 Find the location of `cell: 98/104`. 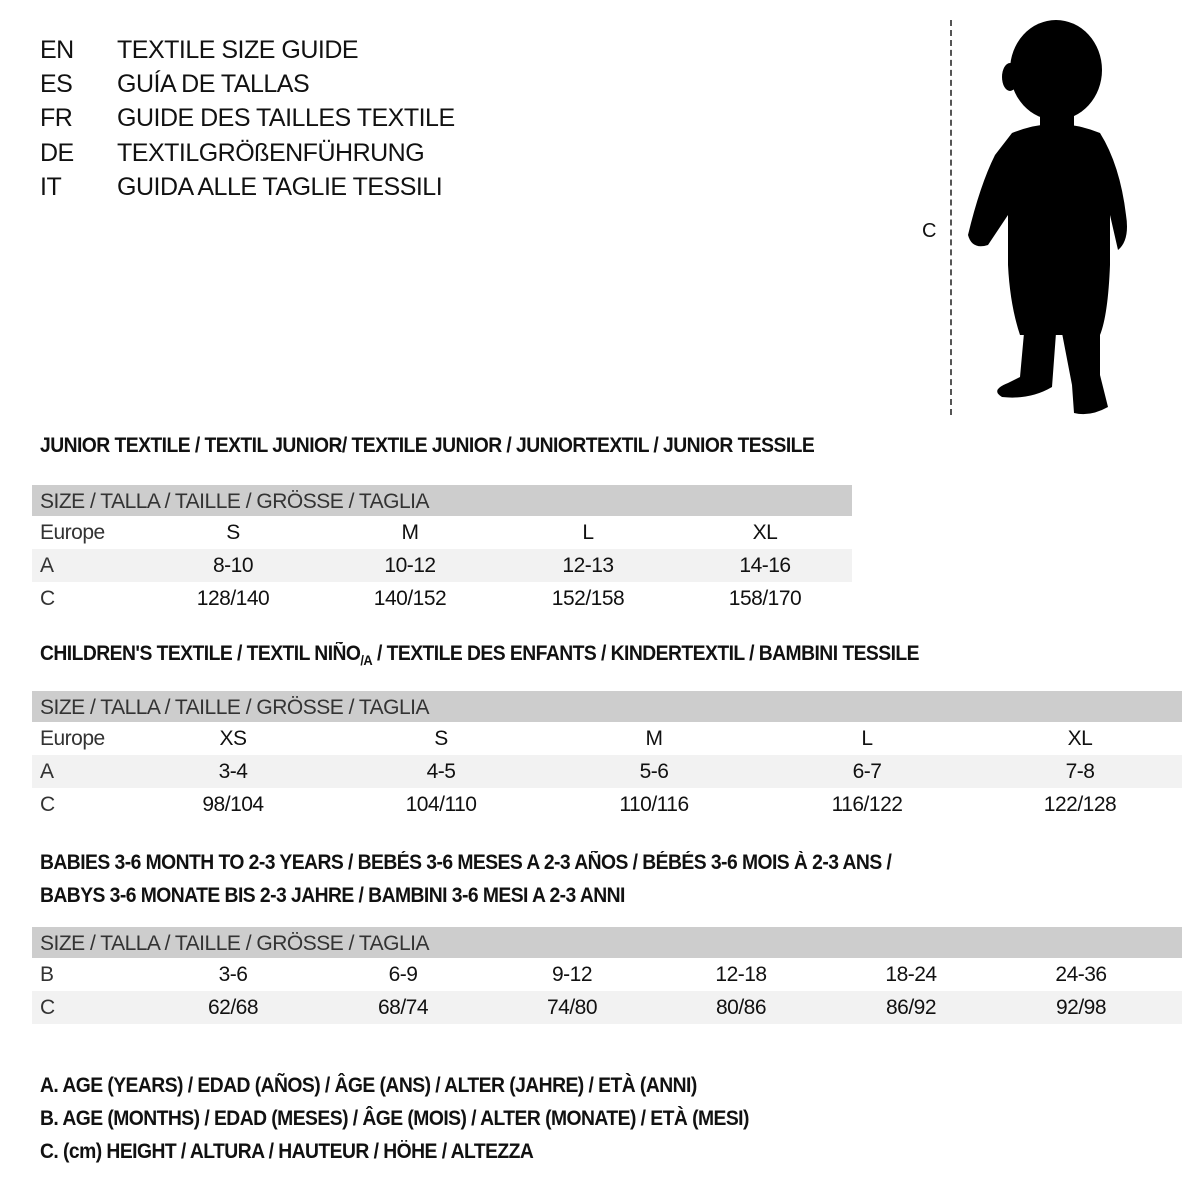

cell: 98/104 is located at coordinates (233, 804).